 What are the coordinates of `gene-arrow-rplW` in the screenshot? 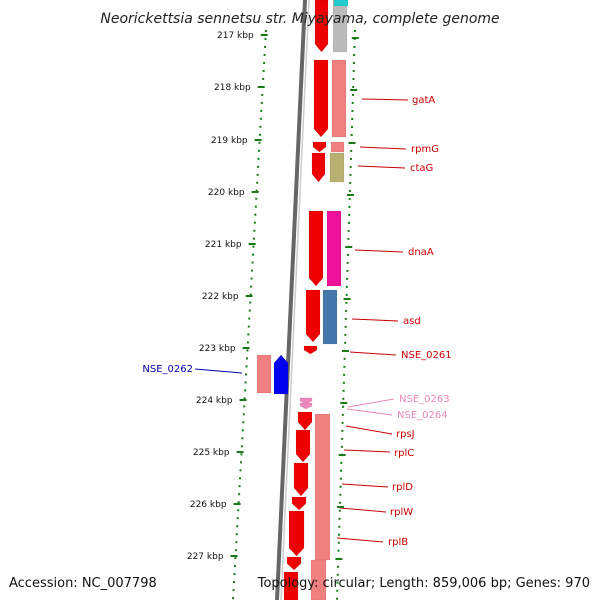 It's located at (299, 503).